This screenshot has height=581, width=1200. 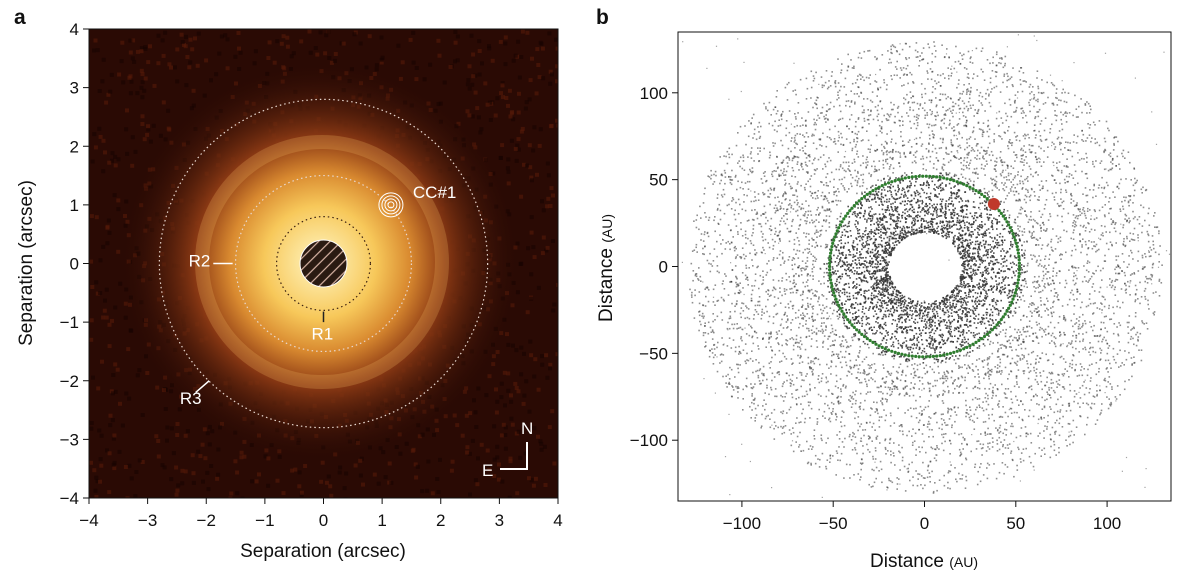 What do you see at coordinates (323, 334) in the screenshot?
I see `annotation-r1: R1` at bounding box center [323, 334].